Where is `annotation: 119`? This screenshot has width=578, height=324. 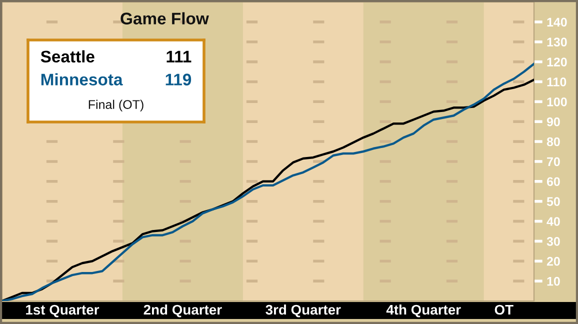
annotation: 119 is located at coordinates (179, 80).